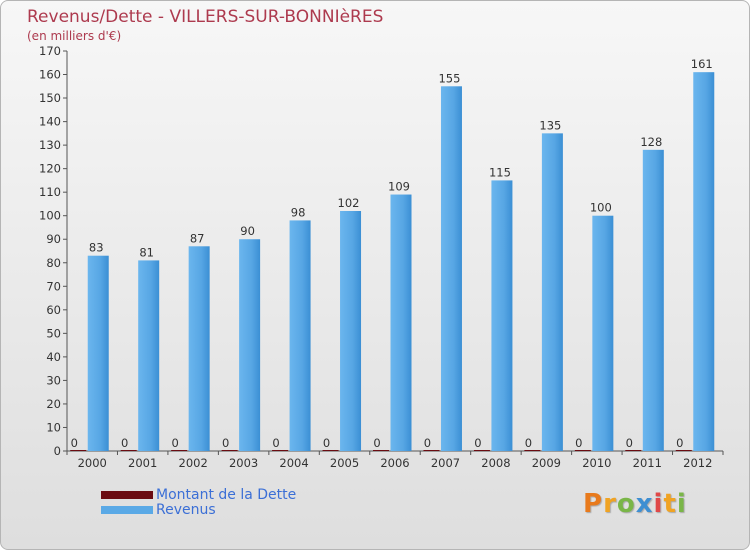 Image resolution: width=750 pixels, height=550 pixels. I want to click on chart-subtitle: (en milliers d'€), so click(74, 36).